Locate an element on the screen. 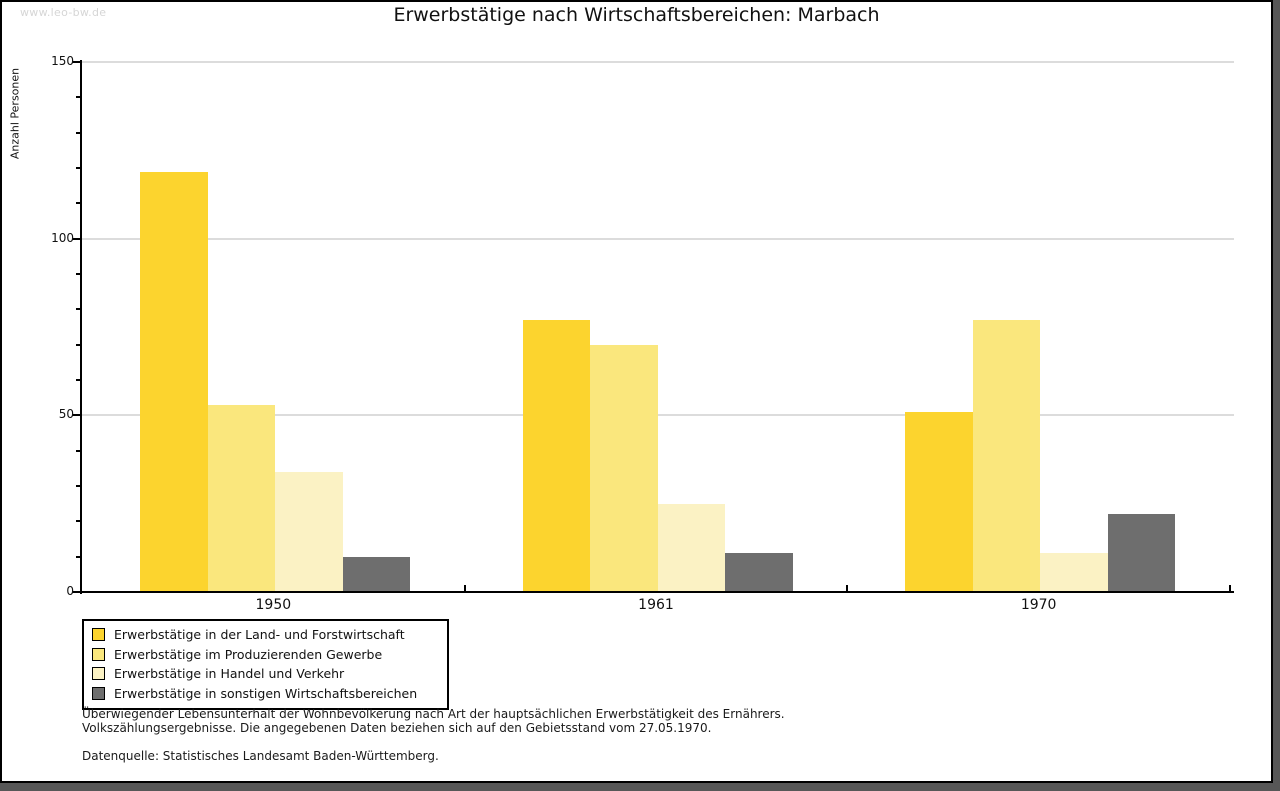 This screenshot has height=791, width=1280. y-tick-label-150: 150 is located at coordinates (62, 61).